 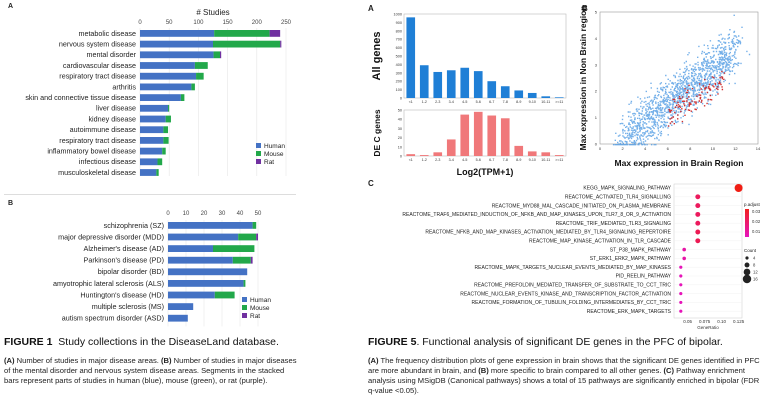 I want to click on fig5-caption-a-tag: (A), so click(x=373, y=360).